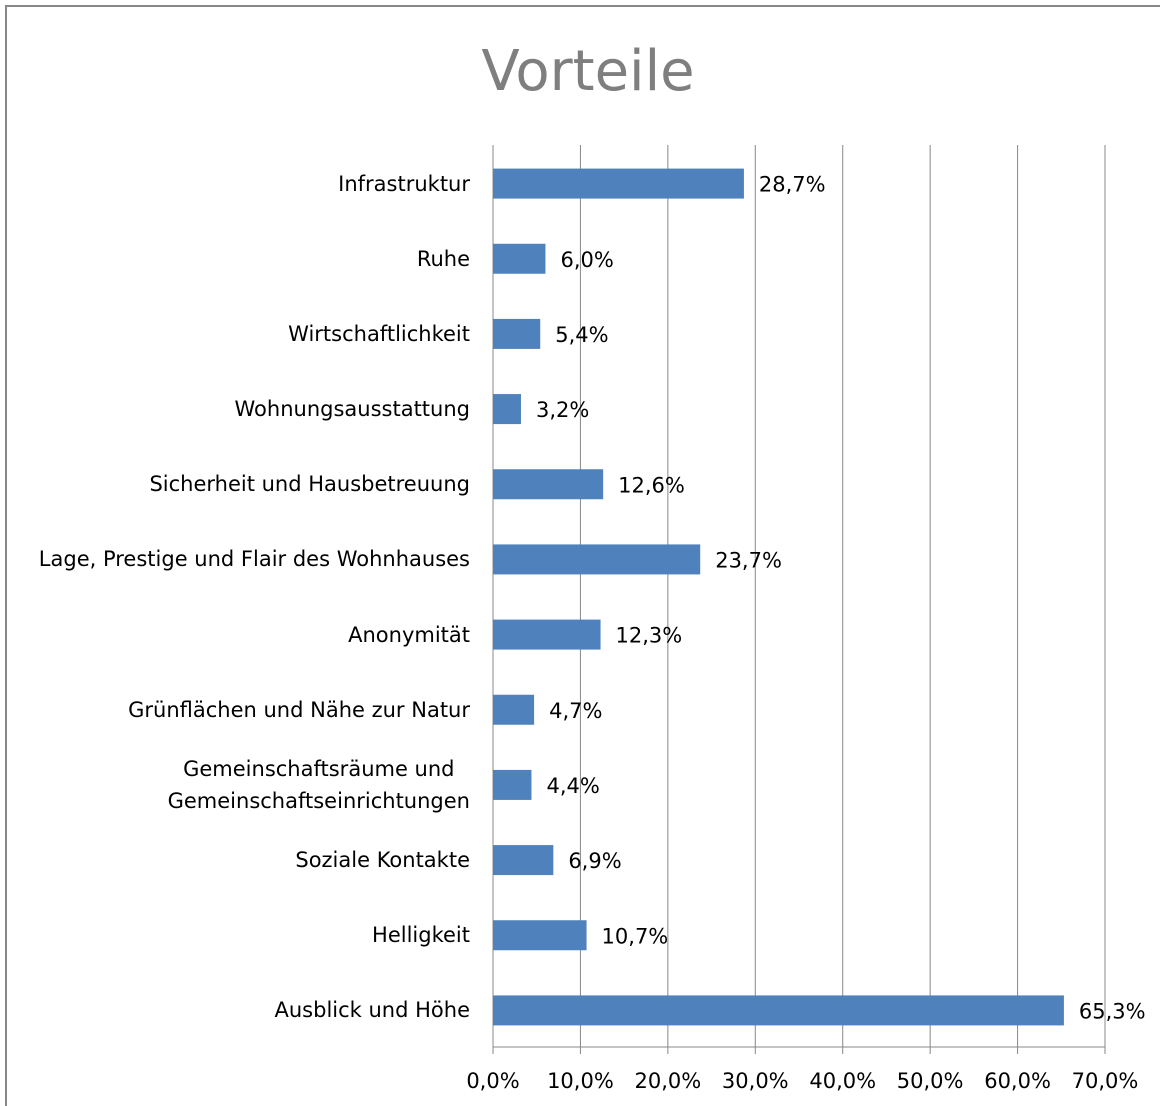 The width and height of the screenshot is (1160, 1106). Describe the element at coordinates (299, 709) in the screenshot. I see `y-tick-label: Grünflächen und Nähe zur Natur` at that location.